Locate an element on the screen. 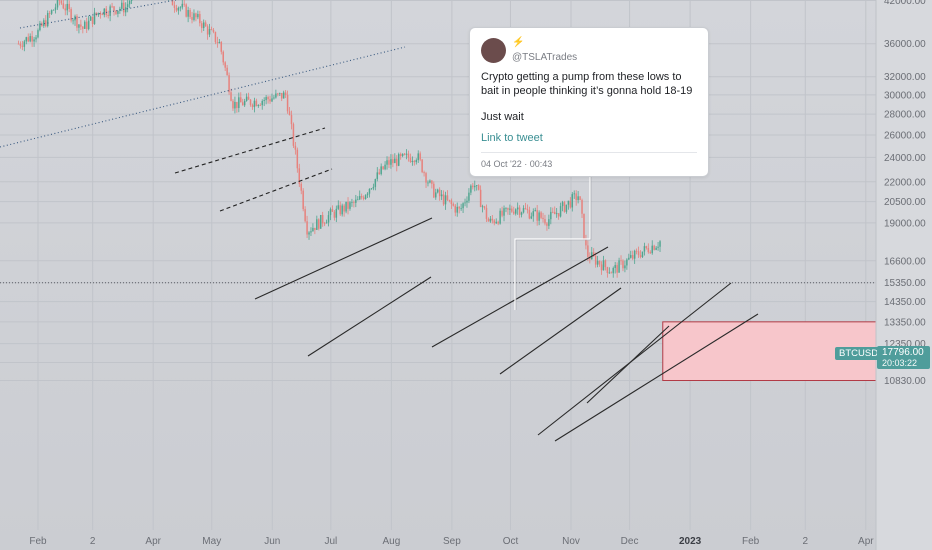  price-tick-label: 16600.00 is located at coordinates (905, 261).